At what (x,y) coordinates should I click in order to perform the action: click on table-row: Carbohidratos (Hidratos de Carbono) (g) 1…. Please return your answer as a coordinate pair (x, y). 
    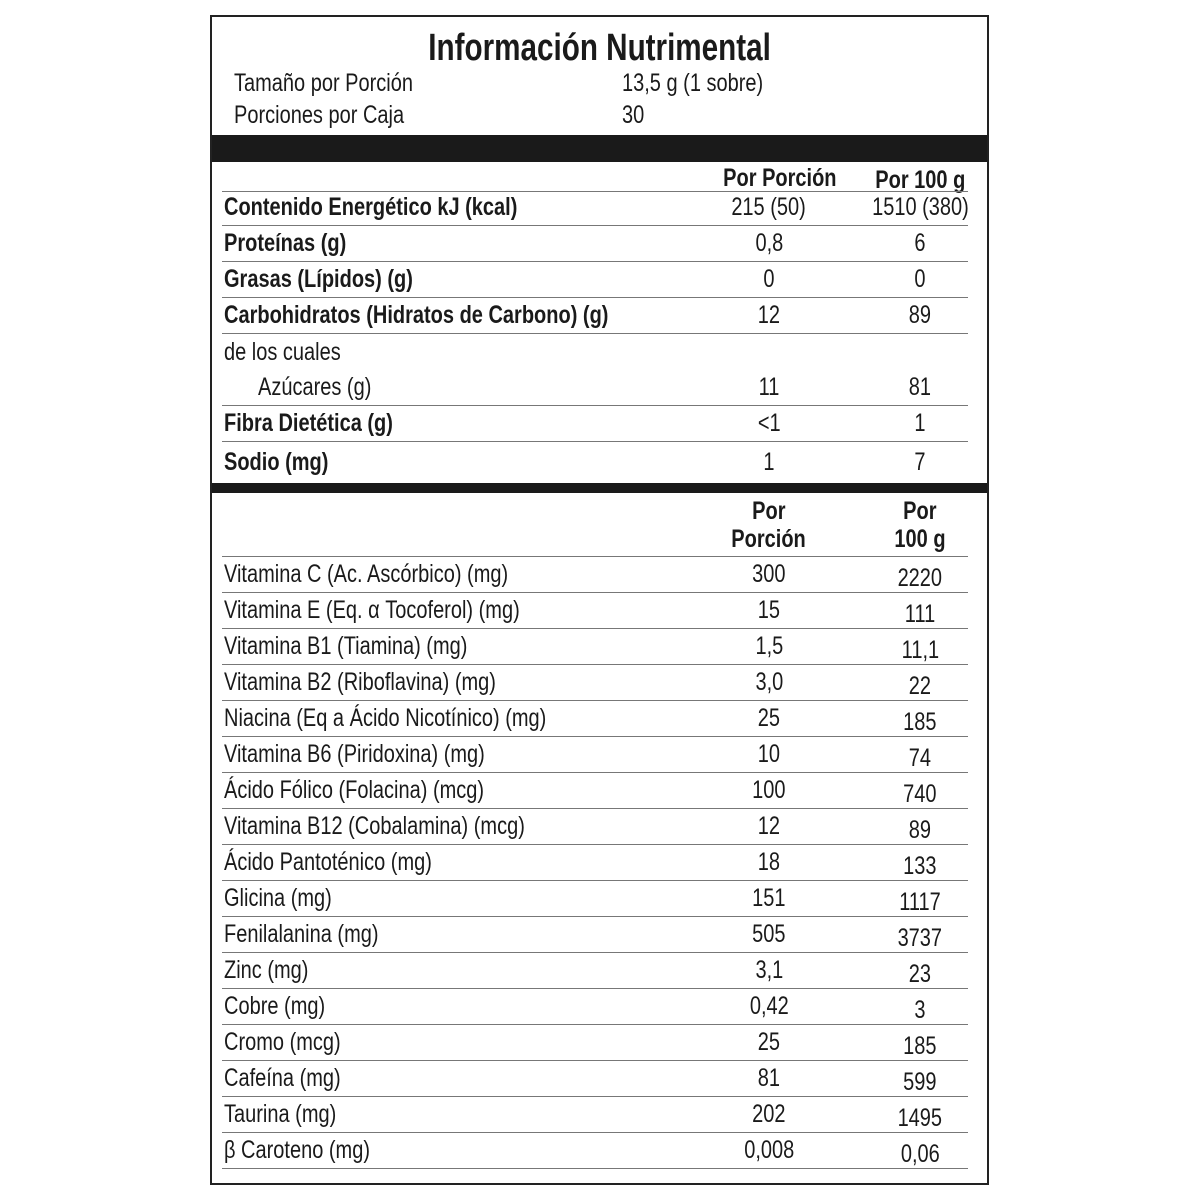
    Looking at the image, I should click on (595, 316).